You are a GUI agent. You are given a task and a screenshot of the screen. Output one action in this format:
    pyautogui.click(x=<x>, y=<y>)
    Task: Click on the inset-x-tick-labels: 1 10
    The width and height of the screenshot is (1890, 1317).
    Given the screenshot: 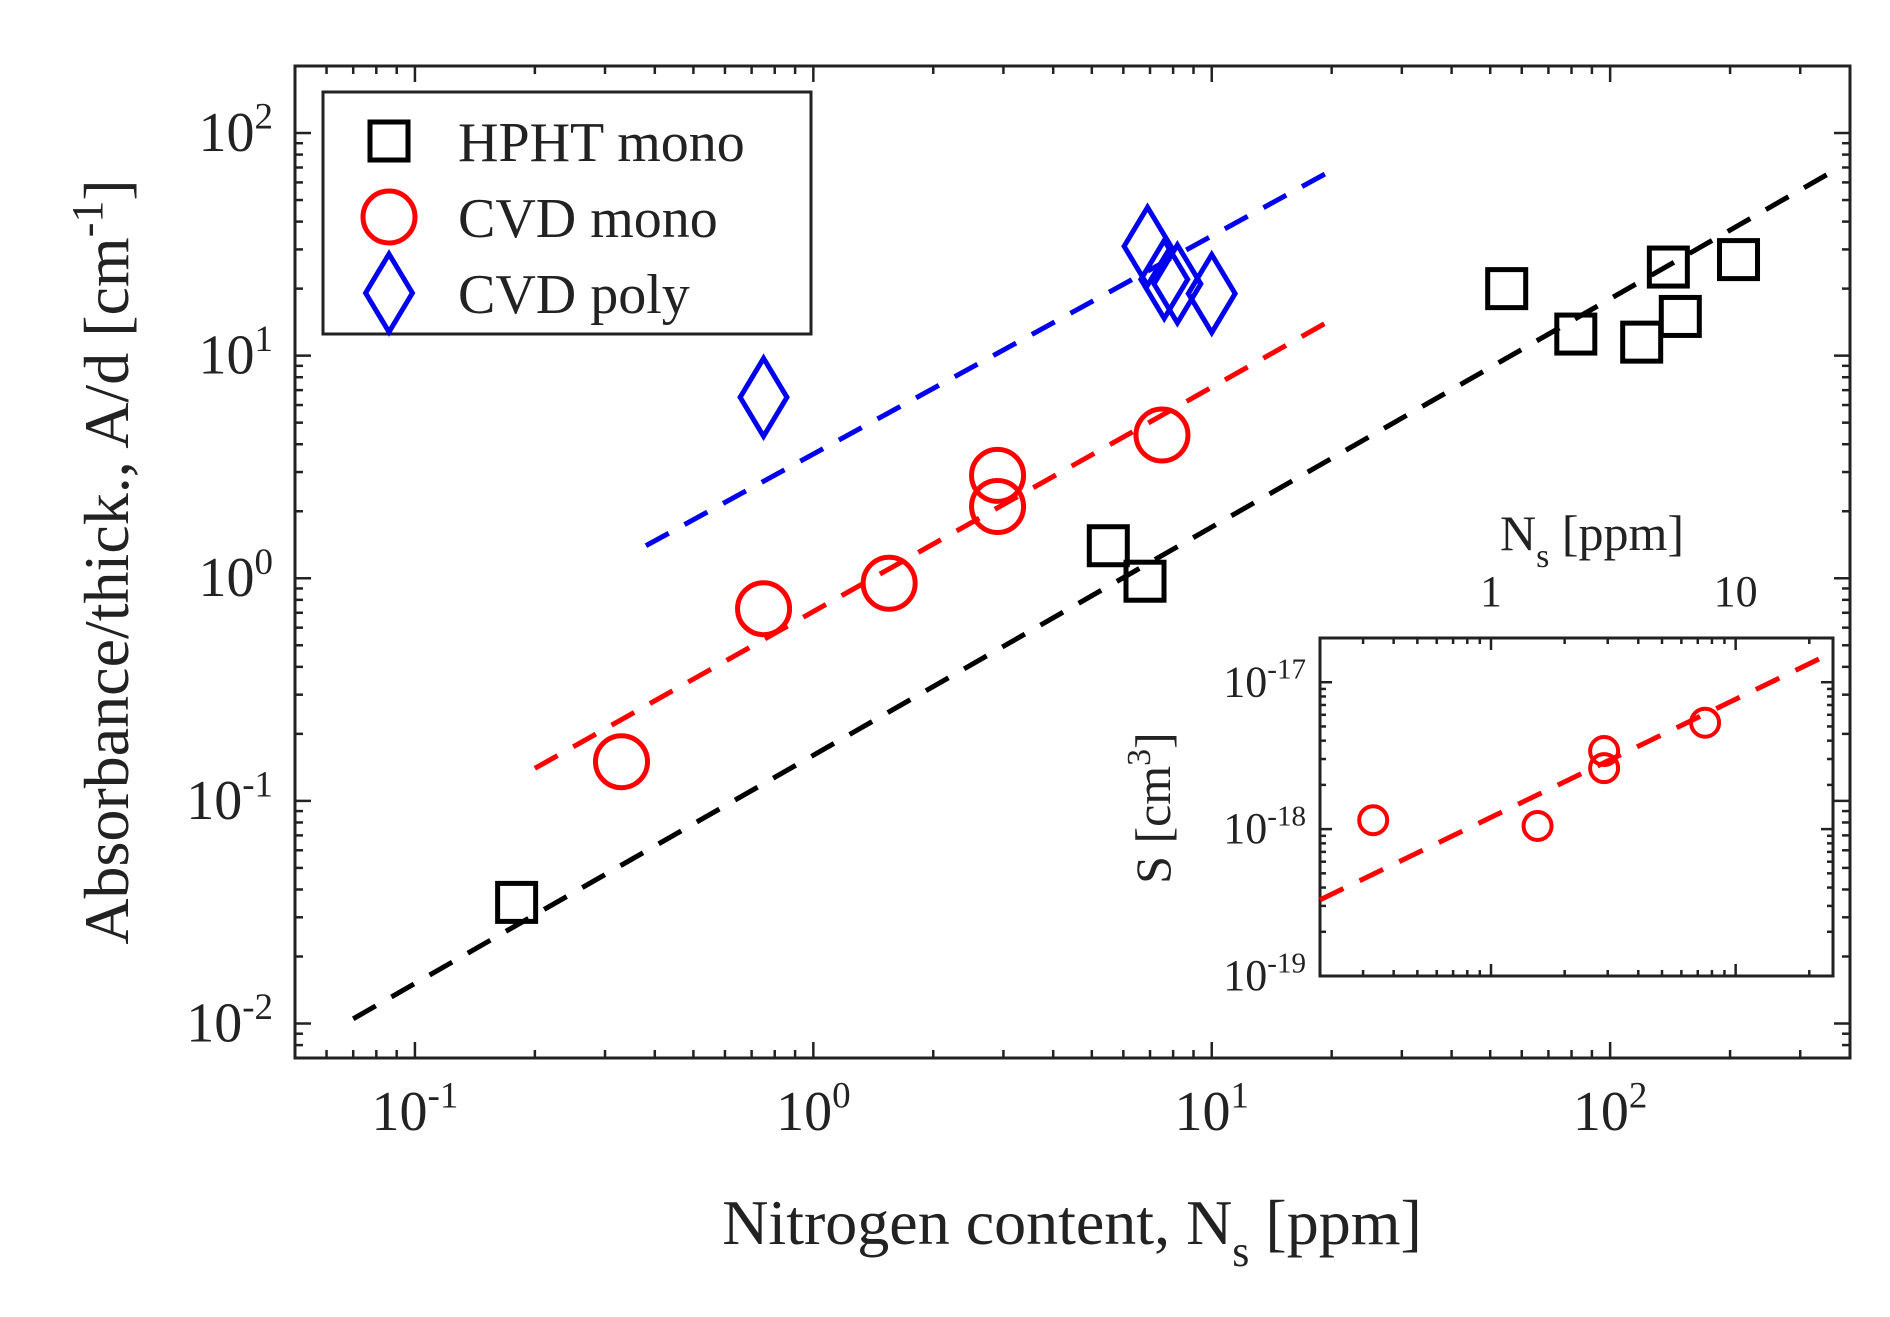 What is the action you would take?
    pyautogui.click(x=1619, y=591)
    